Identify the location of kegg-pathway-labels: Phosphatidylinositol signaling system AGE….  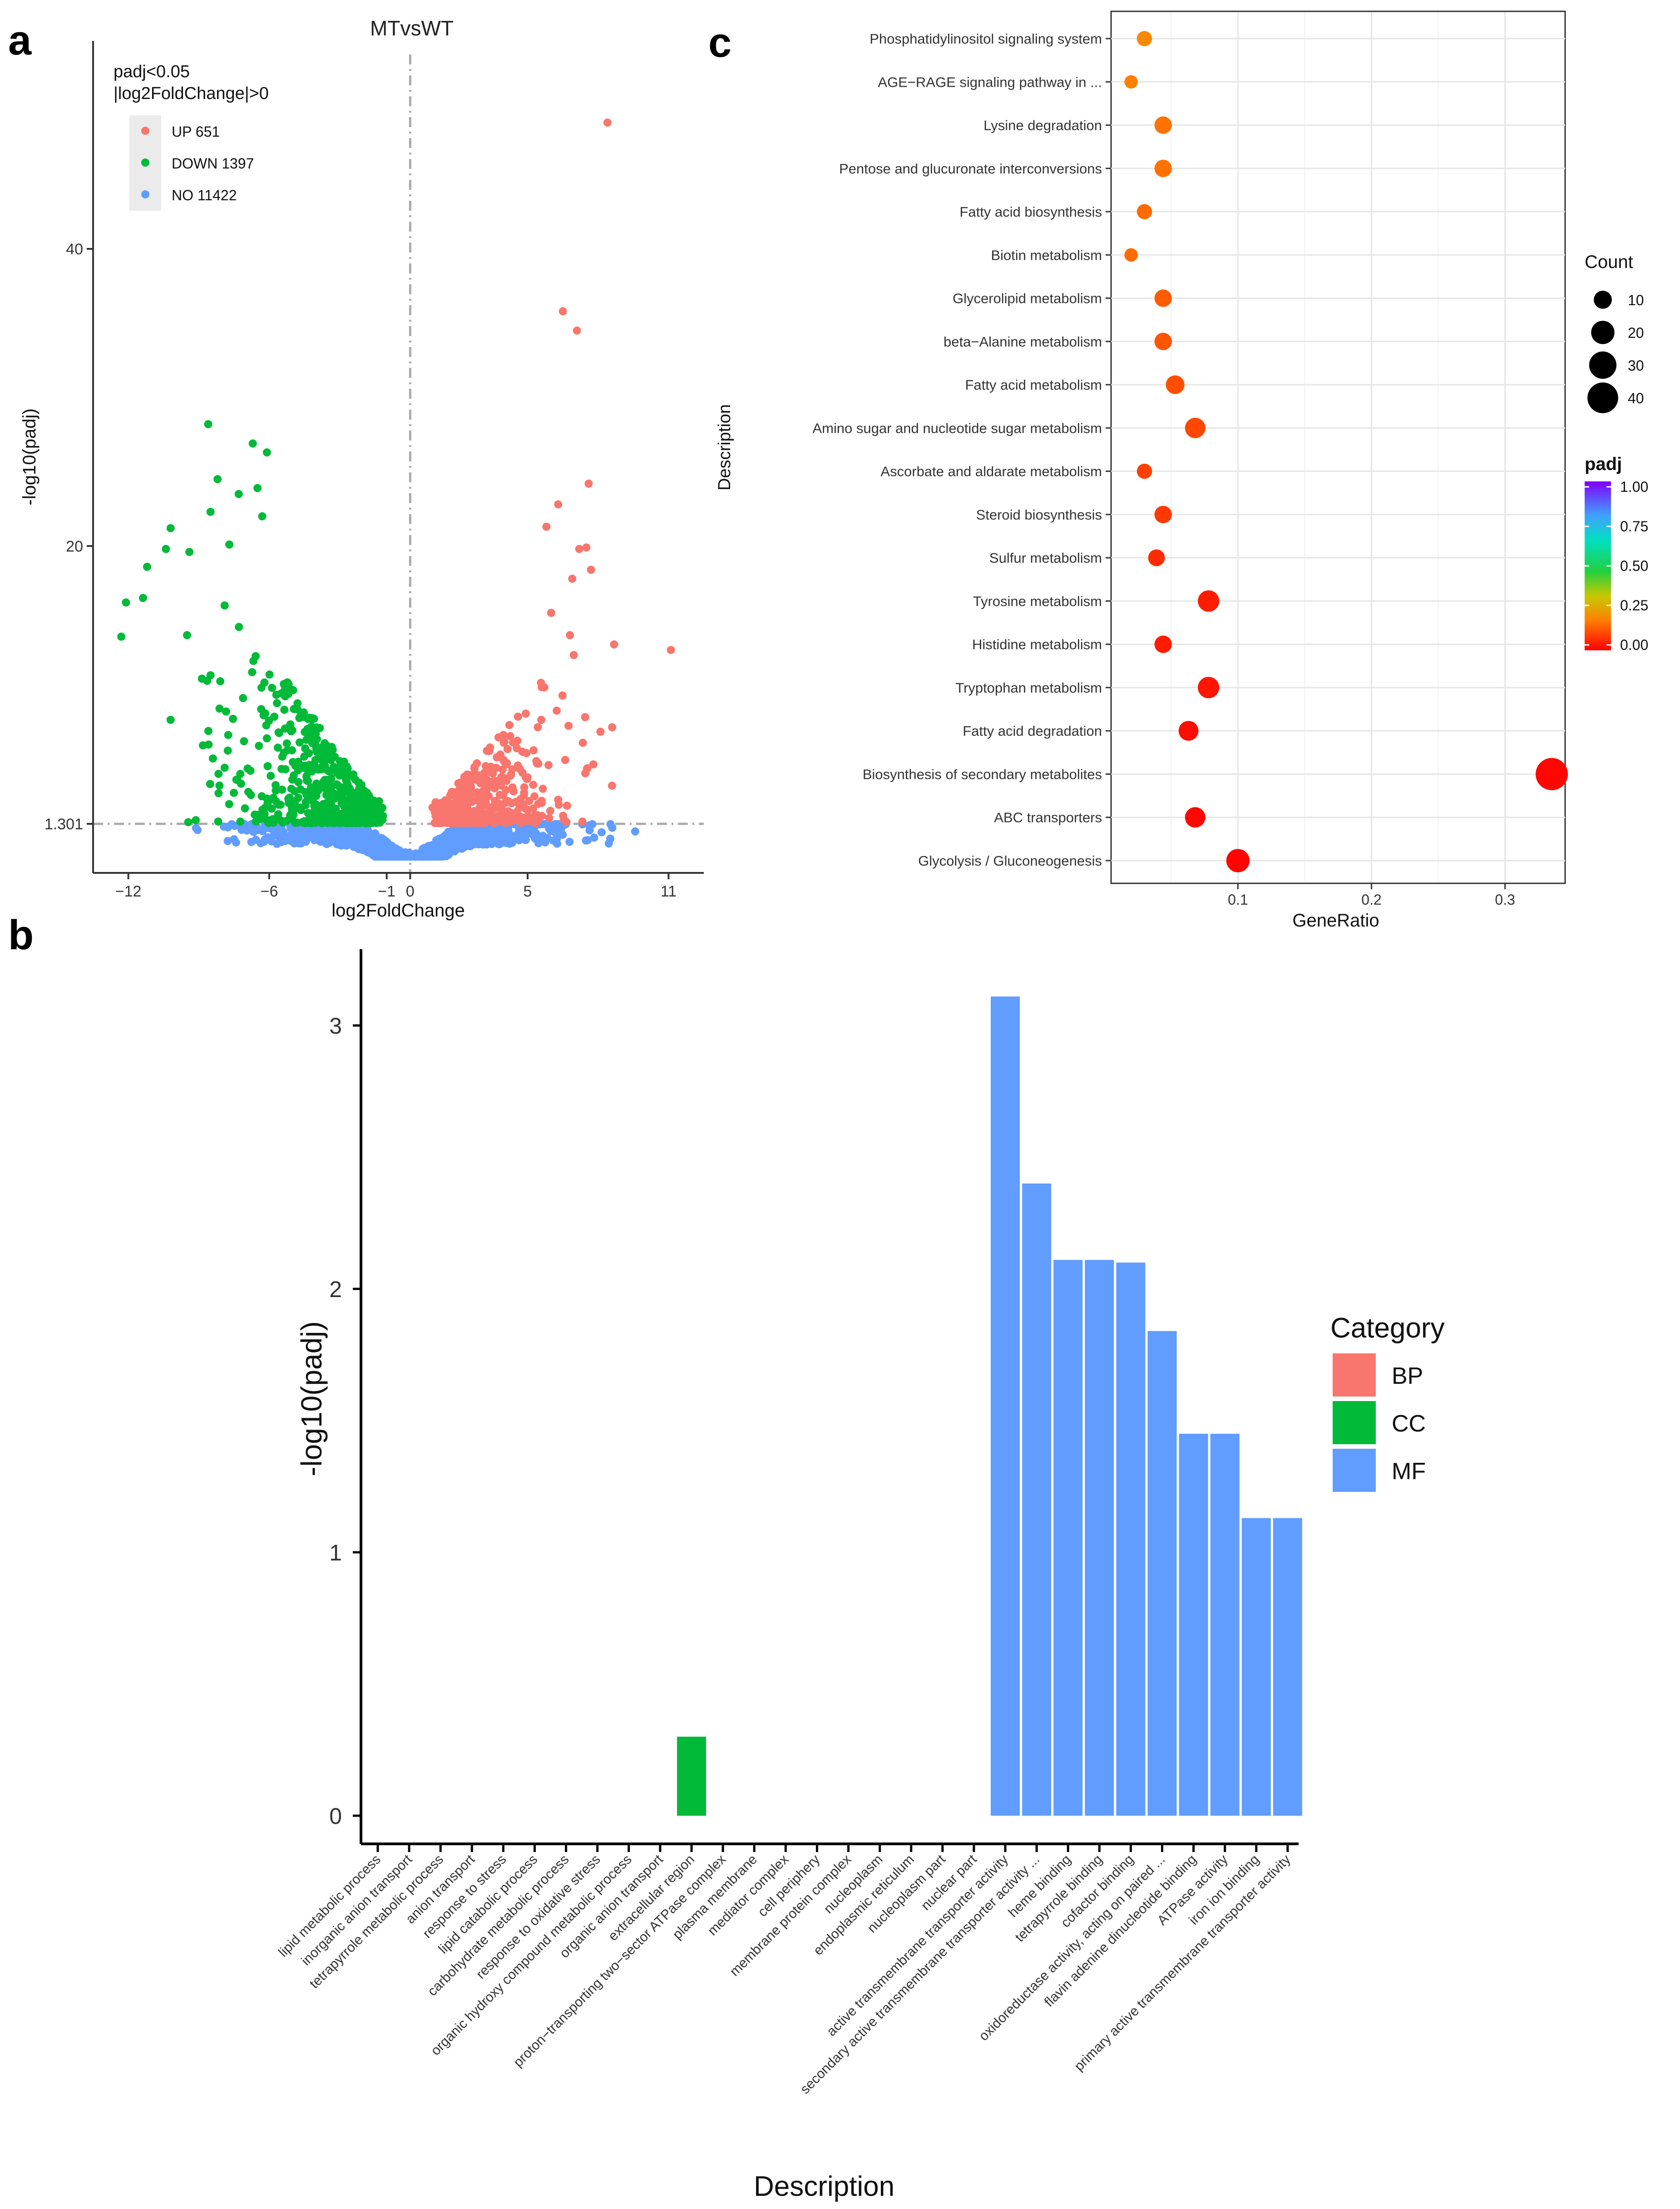
(962, 450).